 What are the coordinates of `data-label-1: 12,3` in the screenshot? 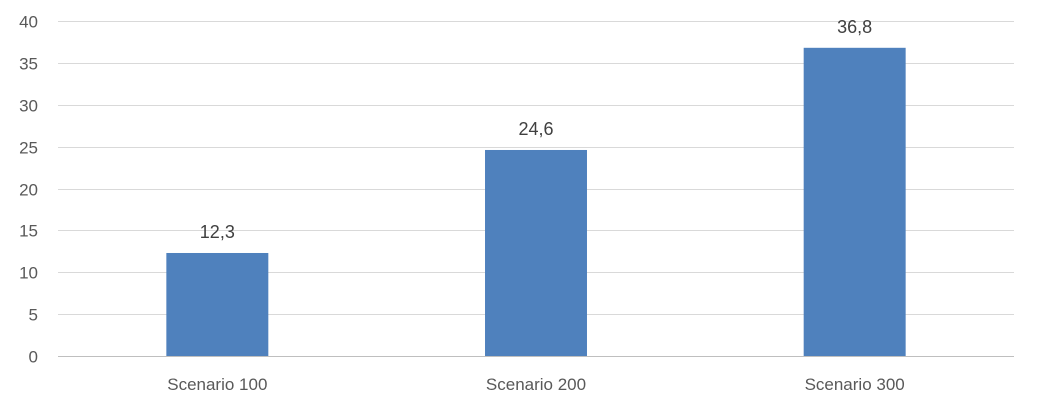 It's located at (217, 232).